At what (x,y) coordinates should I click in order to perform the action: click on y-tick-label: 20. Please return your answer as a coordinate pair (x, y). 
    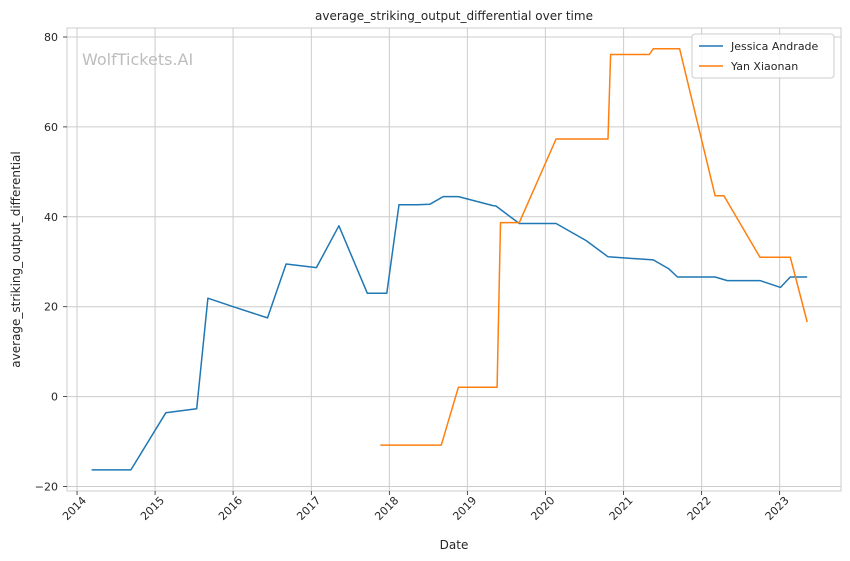
    Looking at the image, I should click on (51, 307).